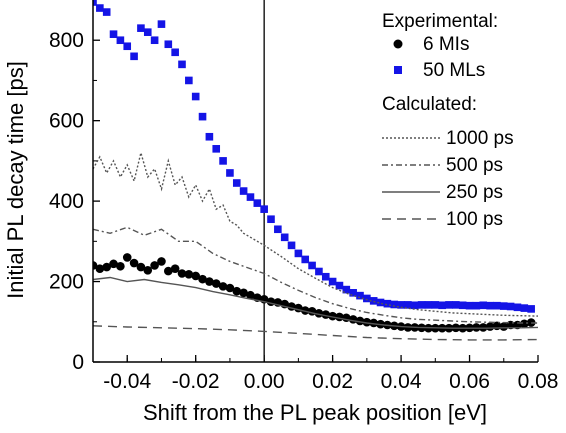  I want to click on legend-marker-6-mis, so click(398, 44).